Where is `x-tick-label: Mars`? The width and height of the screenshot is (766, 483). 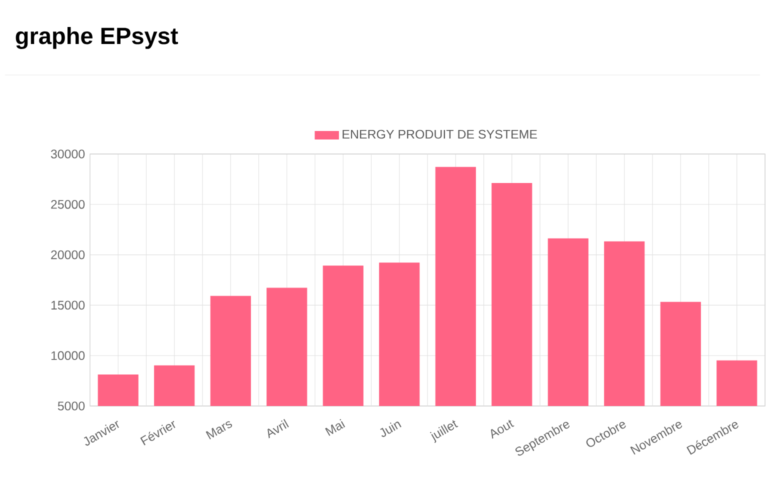 x-tick-label: Mars is located at coordinates (219, 430).